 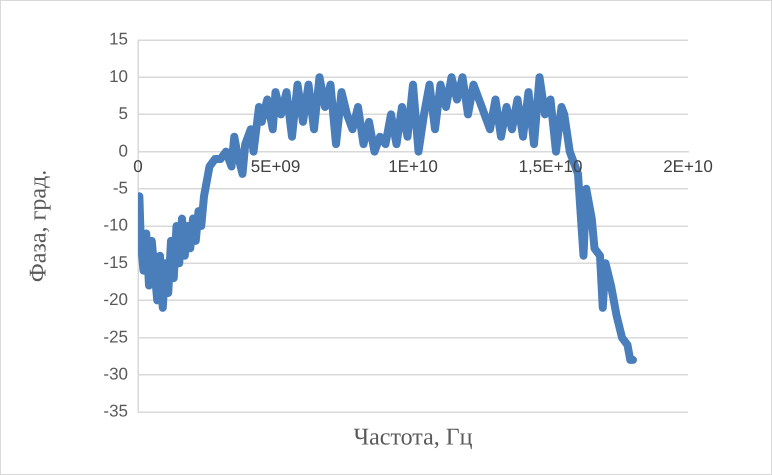 What do you see at coordinates (115, 262) in the screenshot?
I see `y-tick-label: -15` at bounding box center [115, 262].